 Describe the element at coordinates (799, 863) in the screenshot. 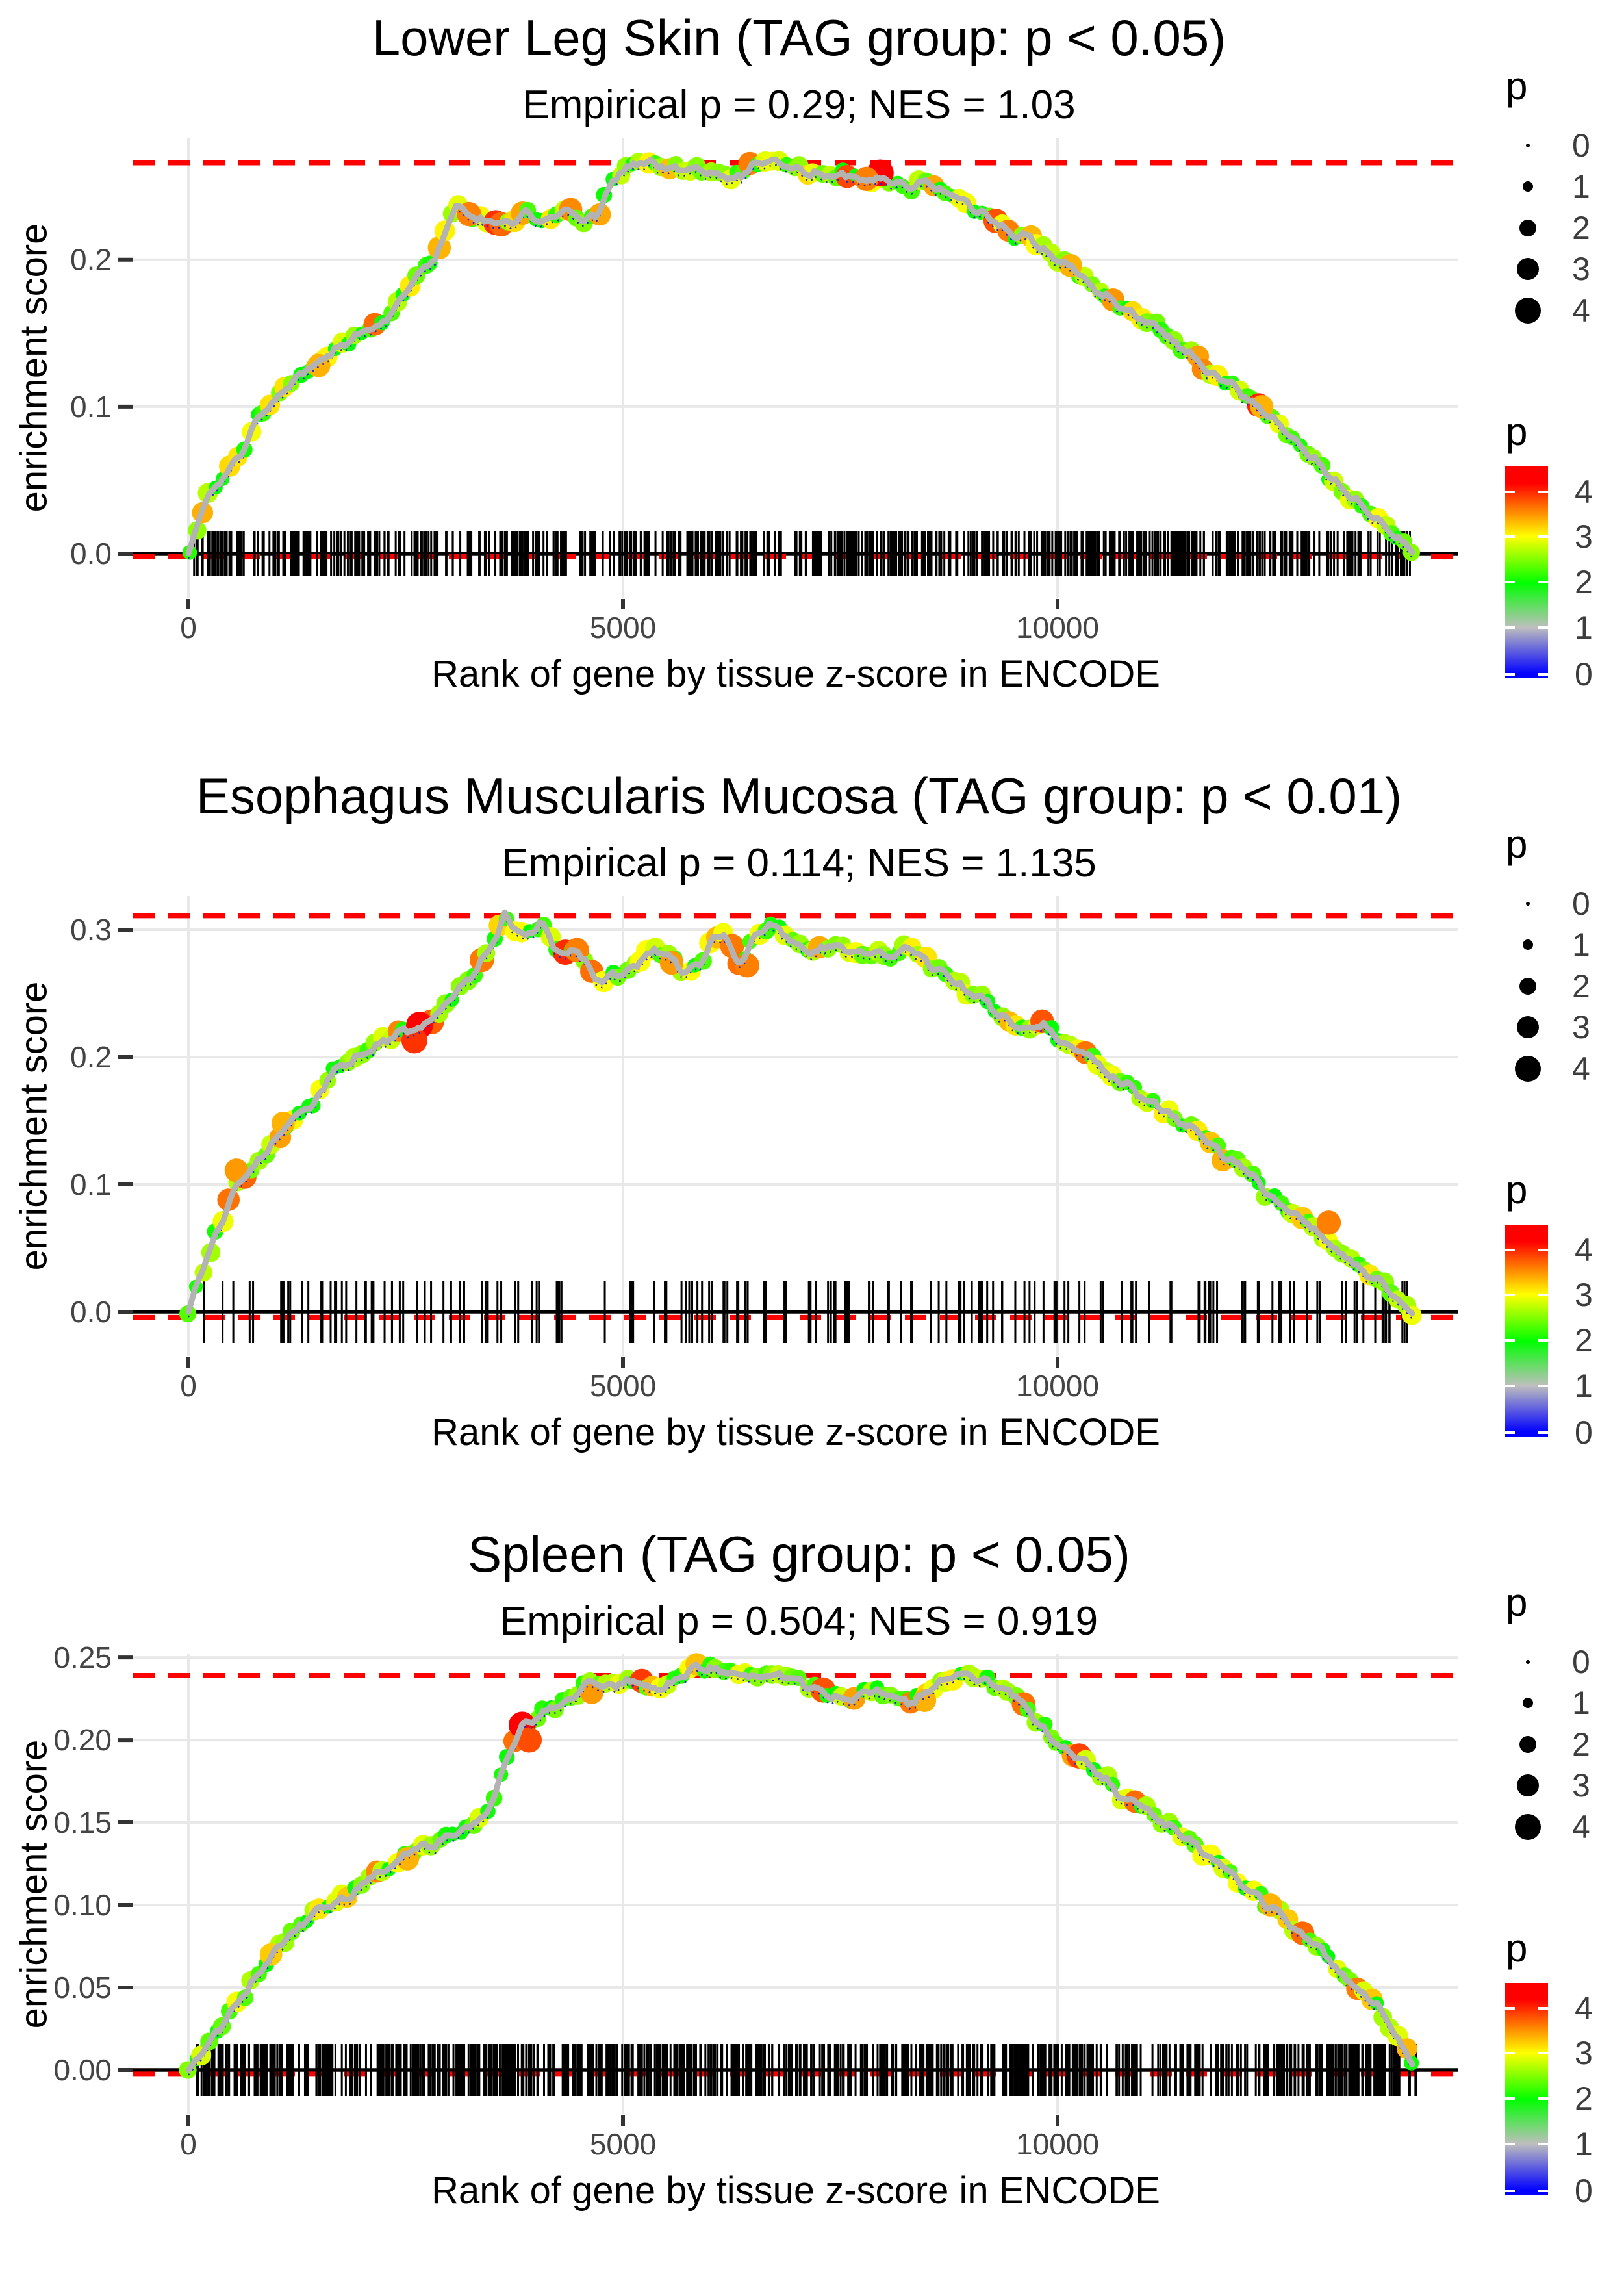

I see `plot-subtitle: Empirical p = 0.114; NES = 1.135` at that location.